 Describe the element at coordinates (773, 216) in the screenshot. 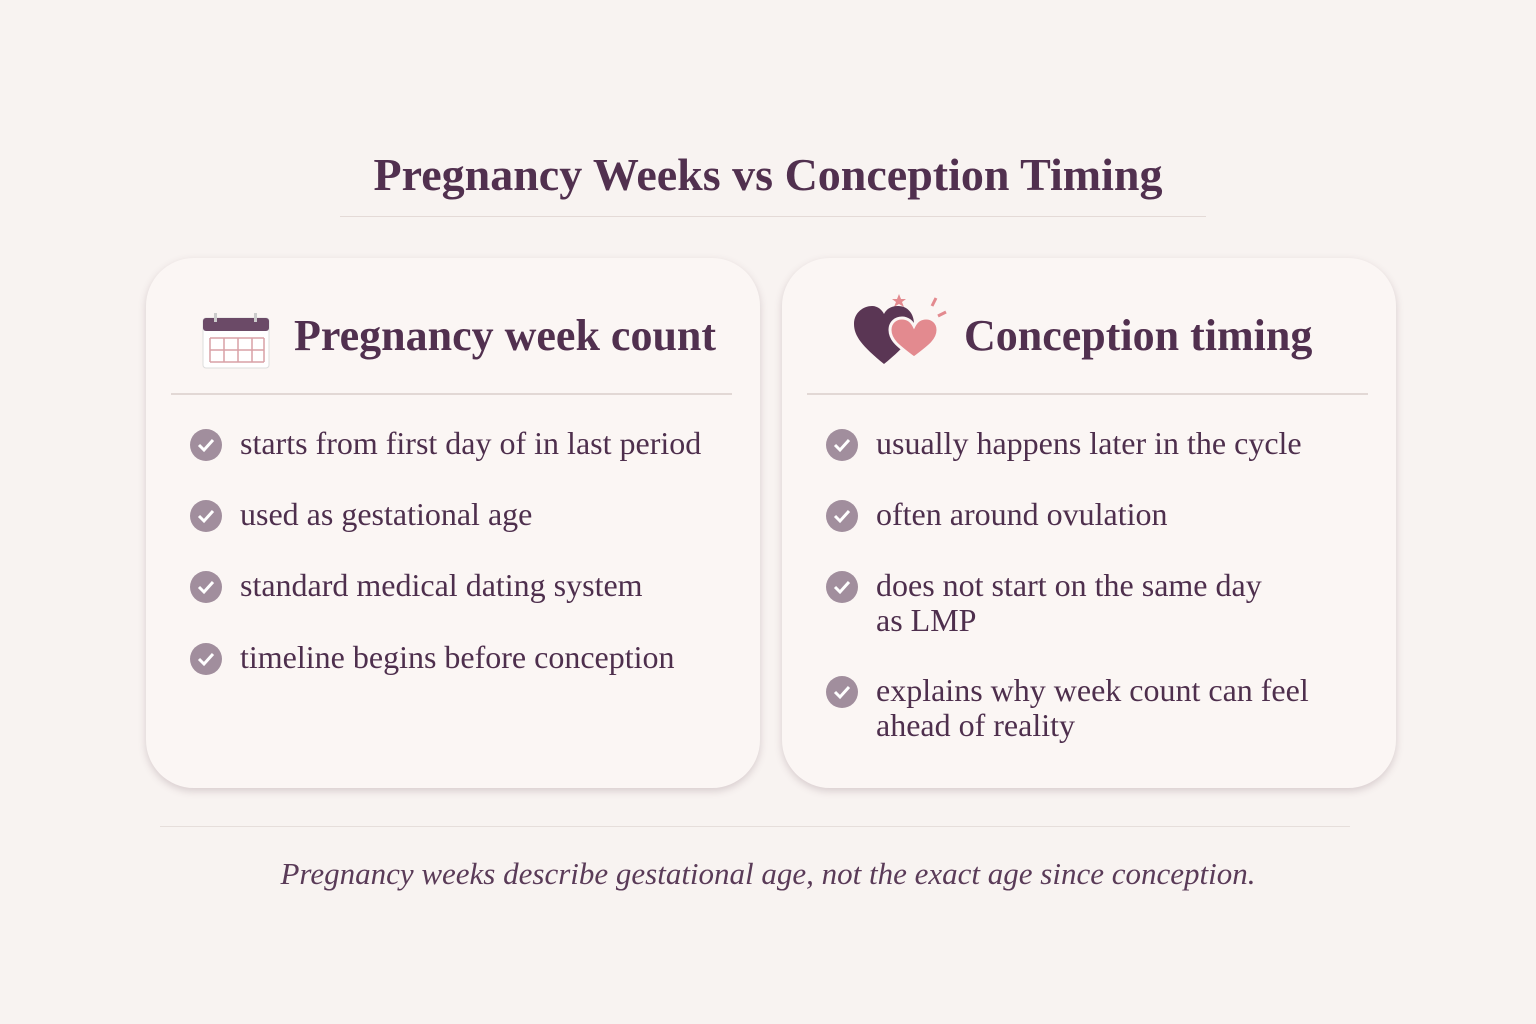

I see `title-divider` at that location.